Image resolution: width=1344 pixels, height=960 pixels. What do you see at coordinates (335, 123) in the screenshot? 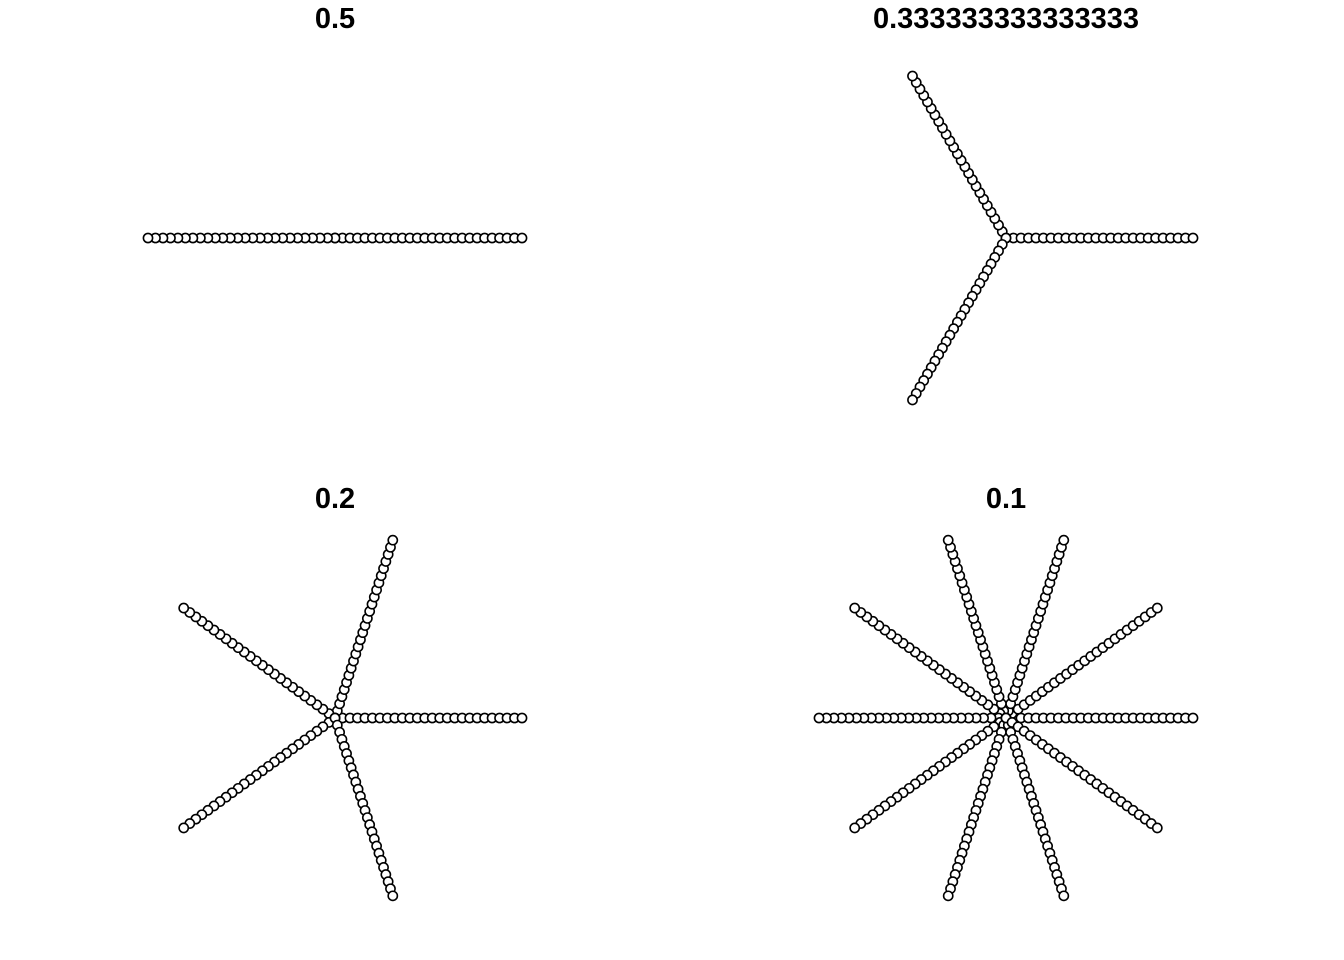
I see `panel-0.5: 0.5` at bounding box center [335, 123].